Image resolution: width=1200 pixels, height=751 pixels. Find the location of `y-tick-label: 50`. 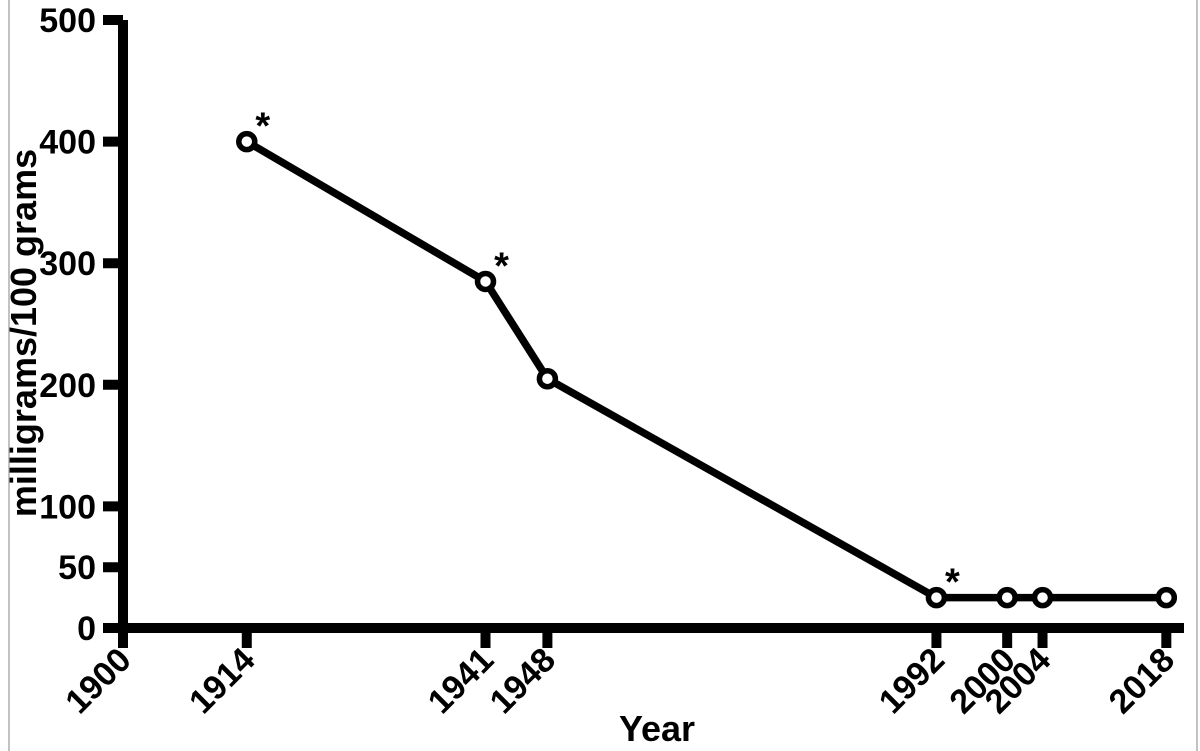

y-tick-label: 50 is located at coordinates (77, 568).